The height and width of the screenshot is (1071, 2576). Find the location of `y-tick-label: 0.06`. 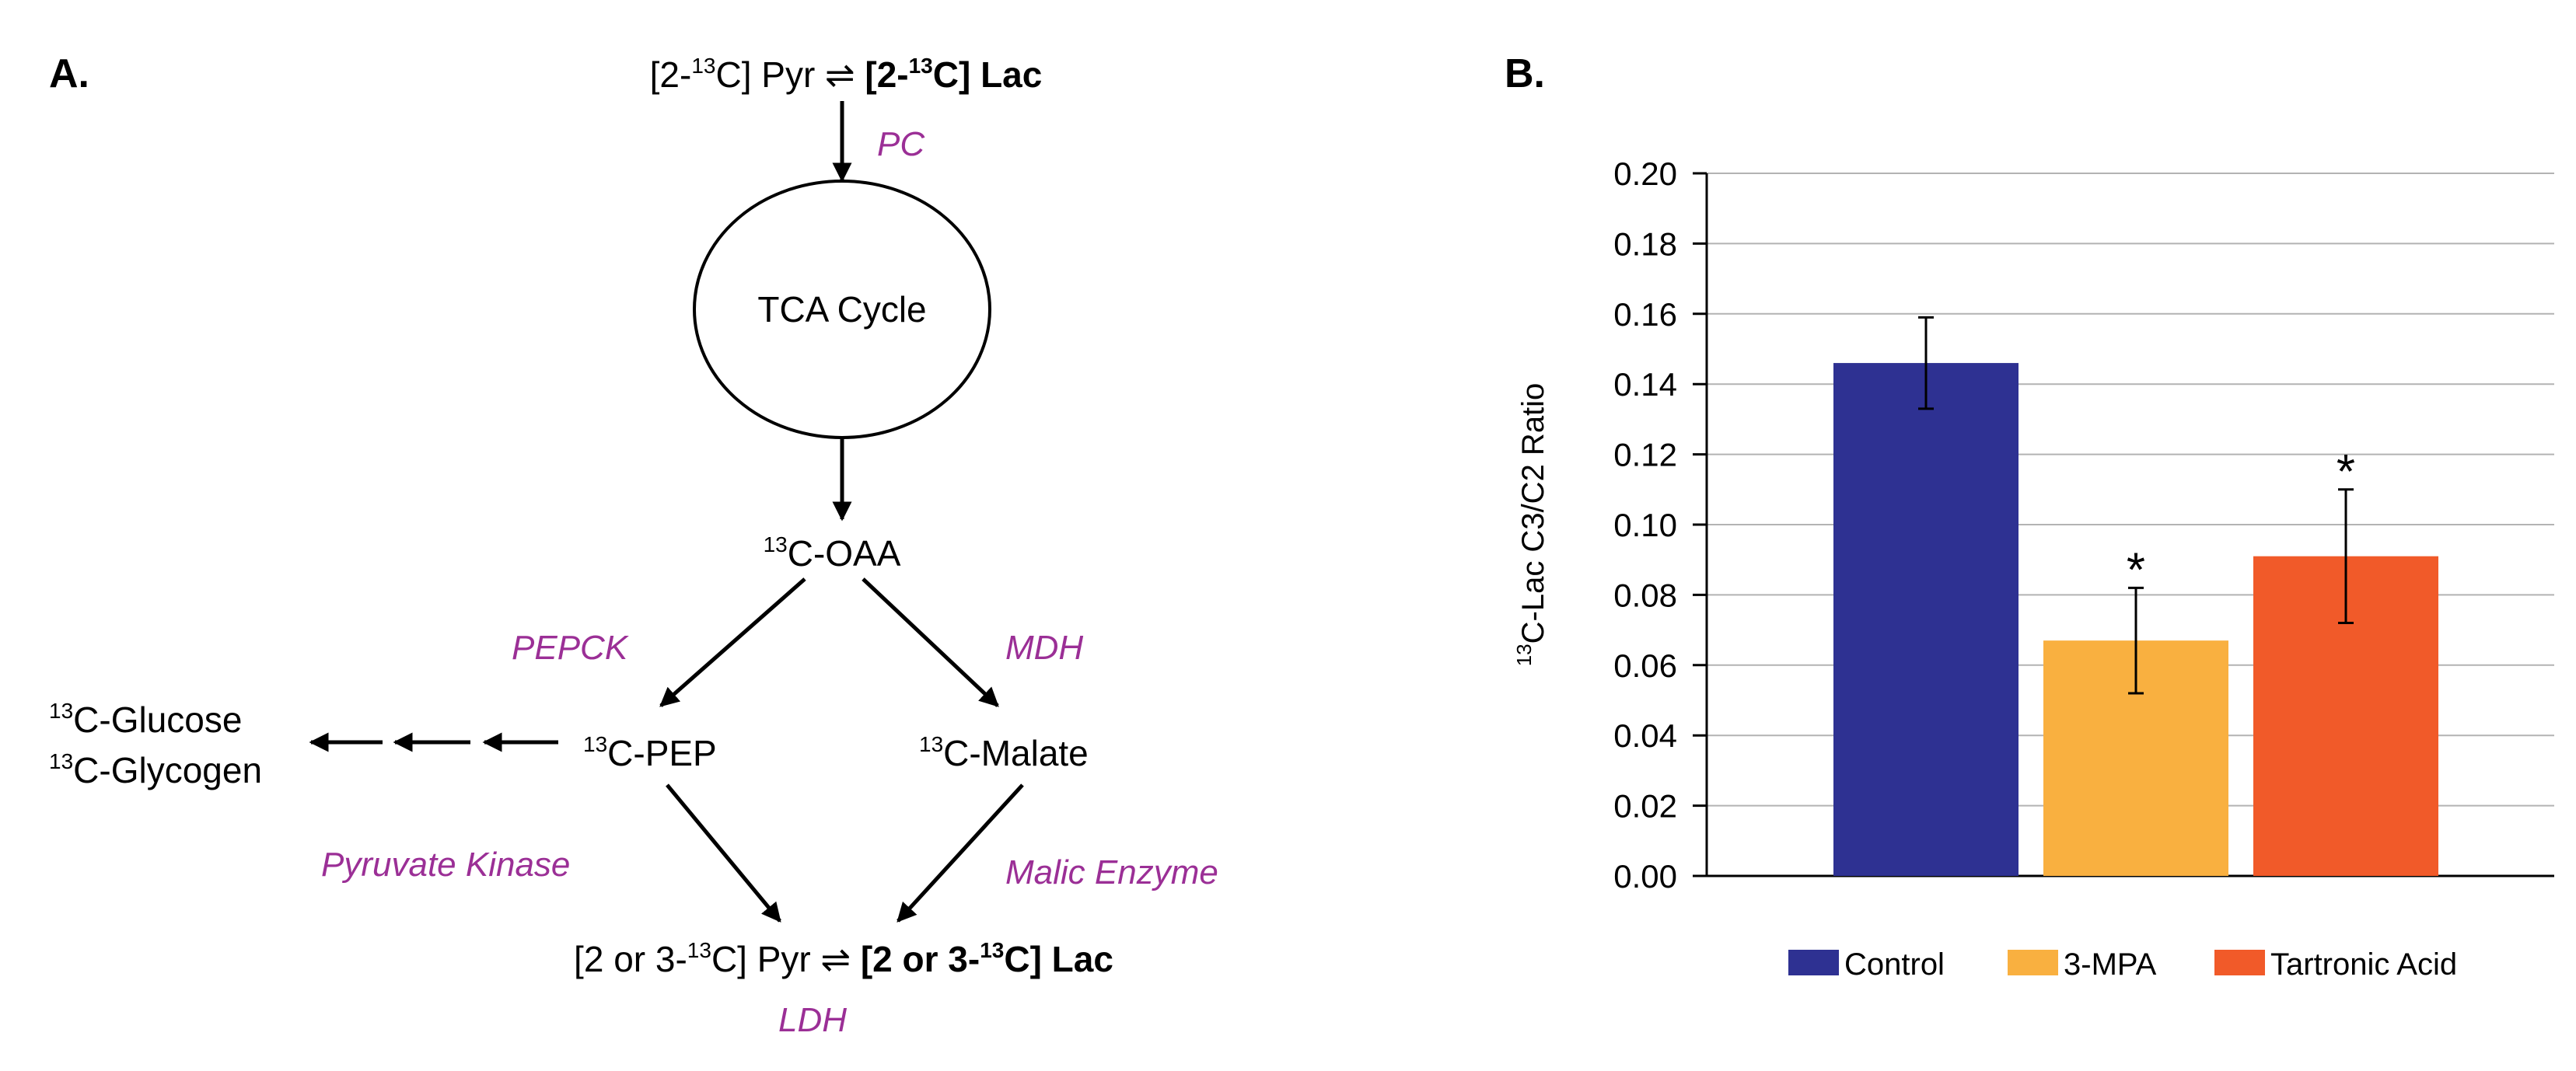

y-tick-label: 0.06 is located at coordinates (1645, 665).